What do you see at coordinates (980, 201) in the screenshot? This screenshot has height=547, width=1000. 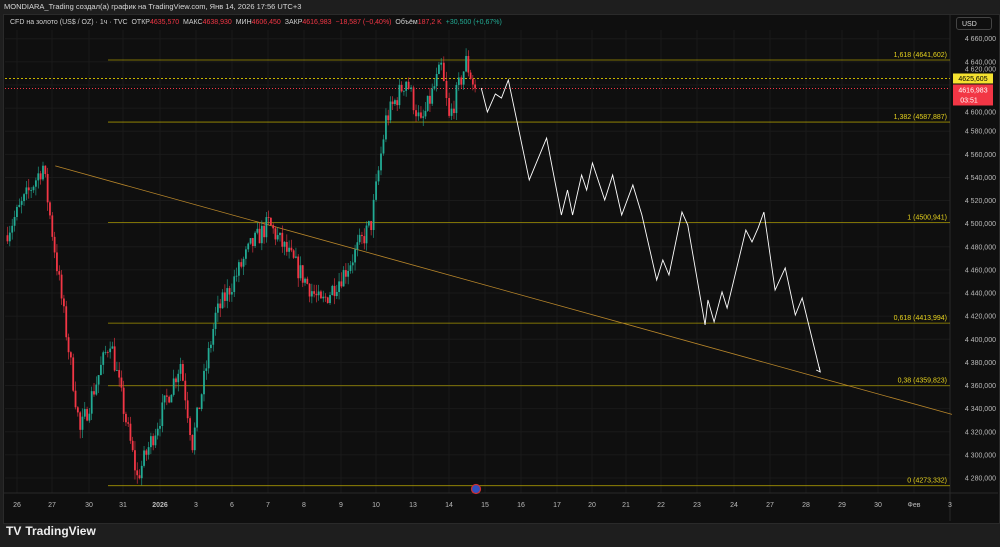 I see `price-tick: 4 520,000` at bounding box center [980, 201].